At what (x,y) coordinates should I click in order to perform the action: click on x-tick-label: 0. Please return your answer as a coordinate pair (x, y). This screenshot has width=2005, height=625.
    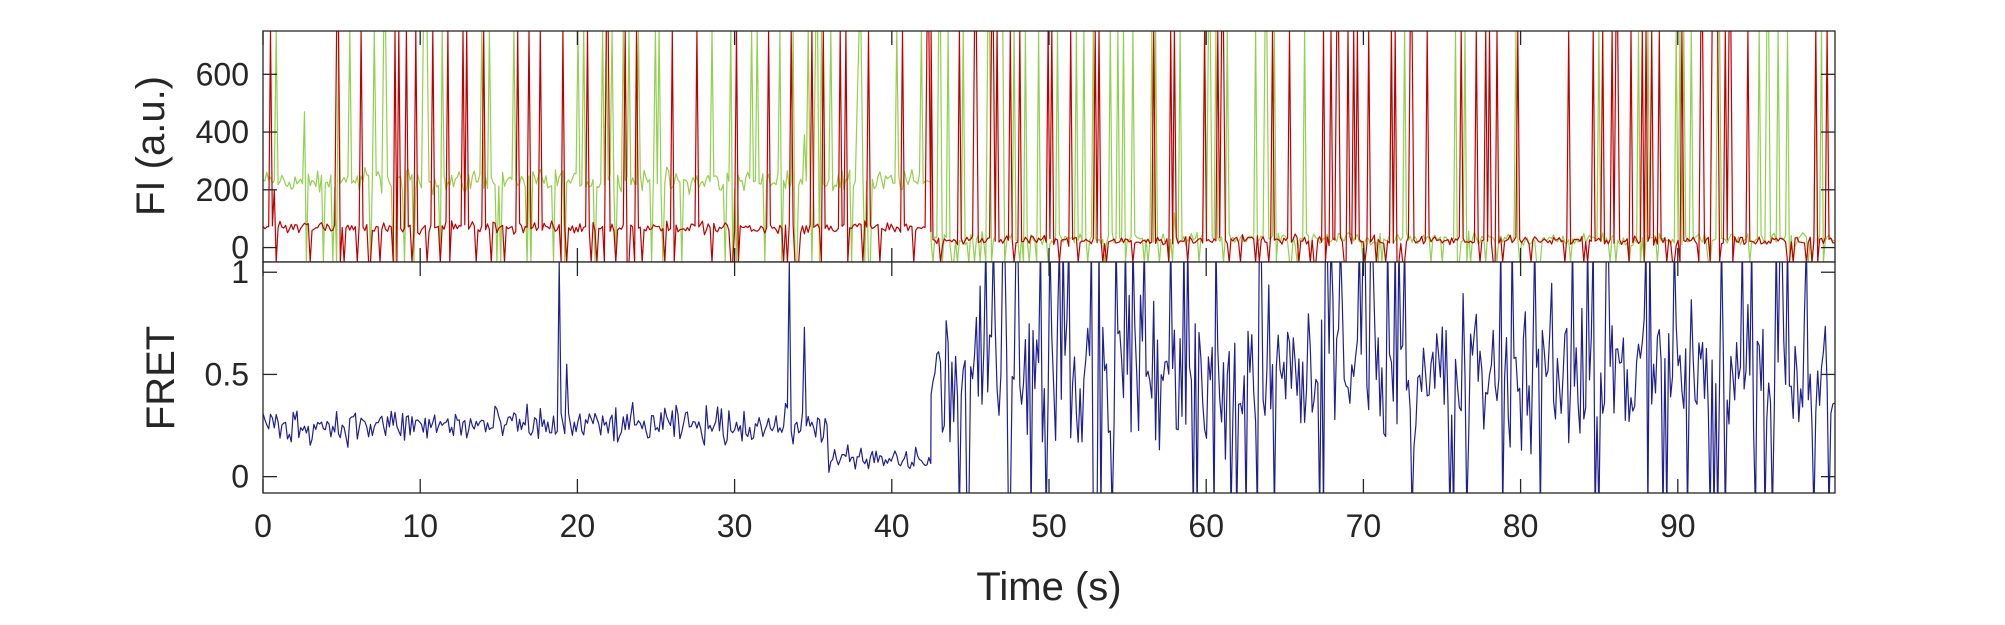
    Looking at the image, I should click on (263, 526).